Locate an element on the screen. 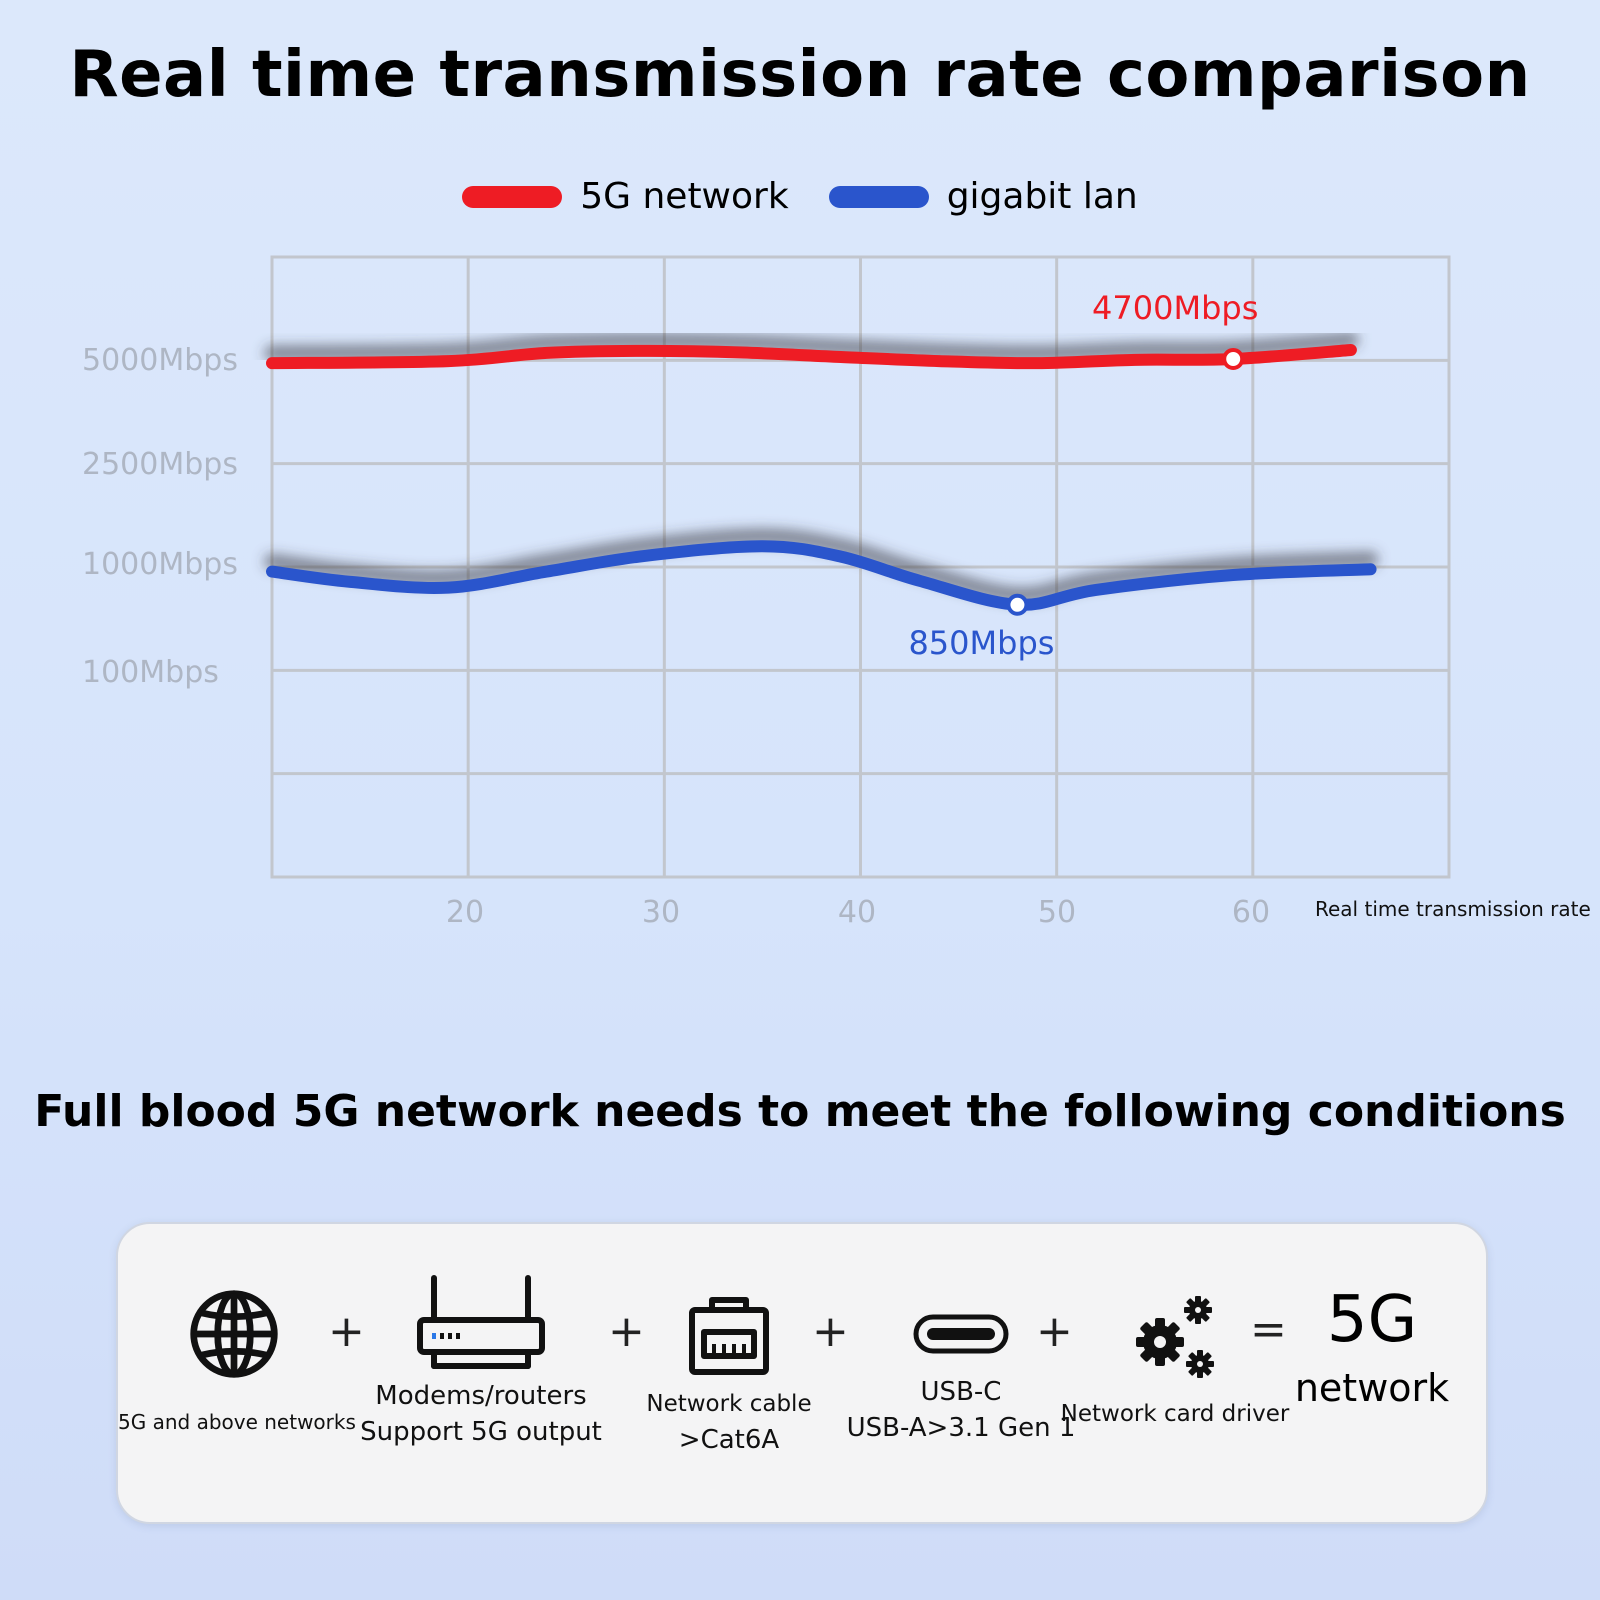  condition-label: USB-A>3.1 Gen 1 is located at coordinates (961, 1428).